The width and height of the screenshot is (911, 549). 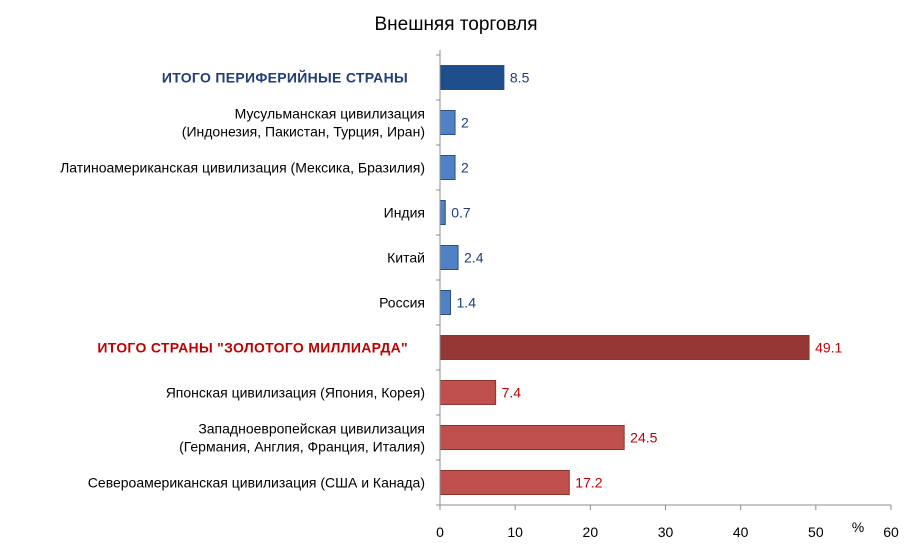 I want to click on chart-title: Внешняя торговля, so click(x=455, y=24).